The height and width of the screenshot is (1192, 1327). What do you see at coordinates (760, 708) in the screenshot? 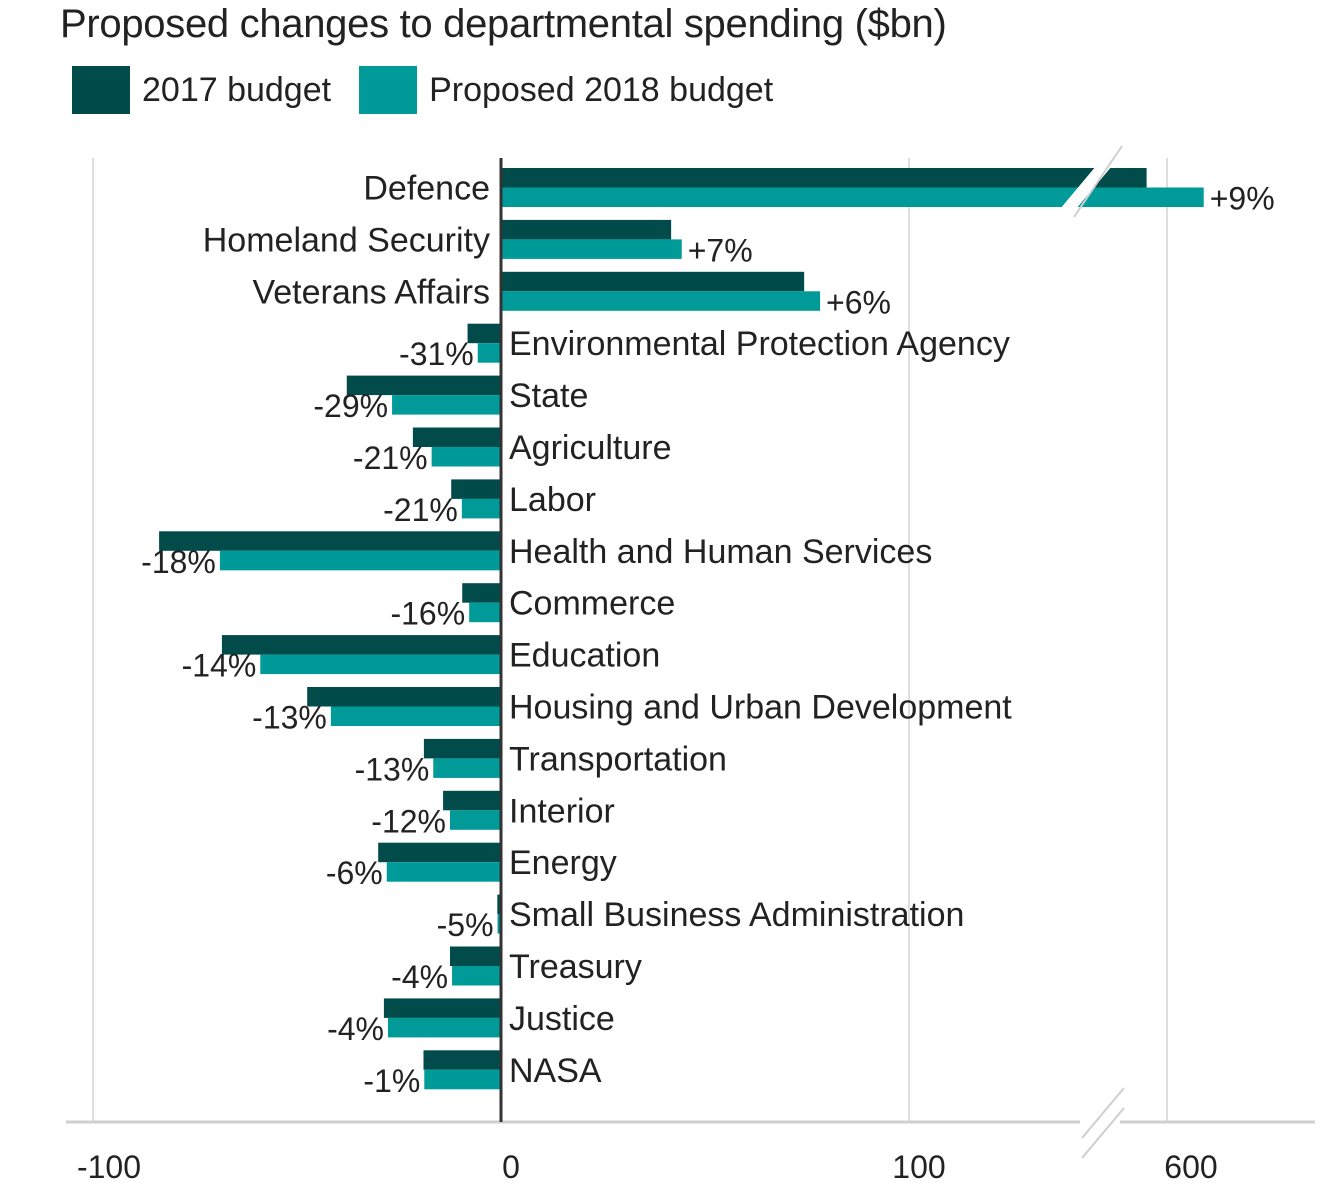
I see `category-label: Housing and Urban Development` at bounding box center [760, 708].